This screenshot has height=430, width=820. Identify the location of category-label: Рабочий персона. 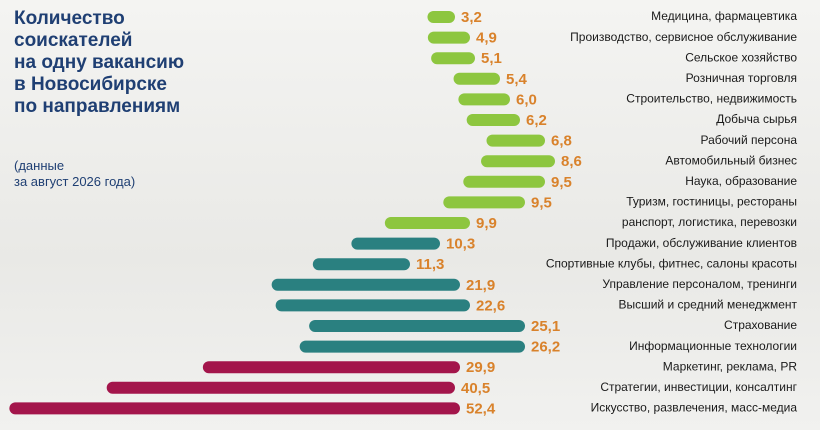
(748, 140).